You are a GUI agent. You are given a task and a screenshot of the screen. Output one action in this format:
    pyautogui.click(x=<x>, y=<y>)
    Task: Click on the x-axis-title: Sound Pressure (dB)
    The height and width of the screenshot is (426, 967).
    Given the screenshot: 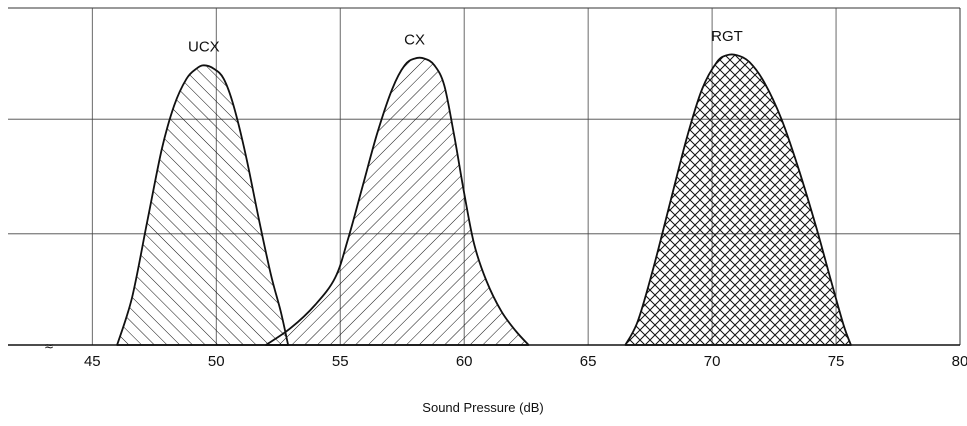 What is the action you would take?
    pyautogui.click(x=482, y=407)
    